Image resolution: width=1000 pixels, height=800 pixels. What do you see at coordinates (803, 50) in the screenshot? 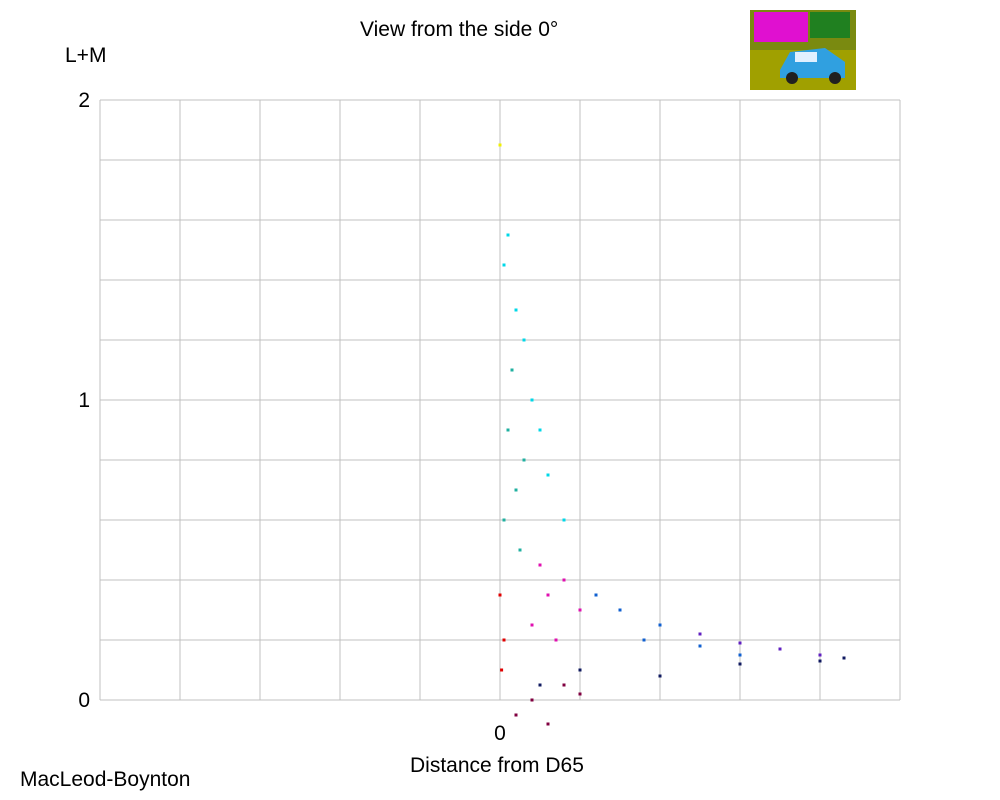
I see `car-photo-thumbnail-icon` at bounding box center [803, 50].